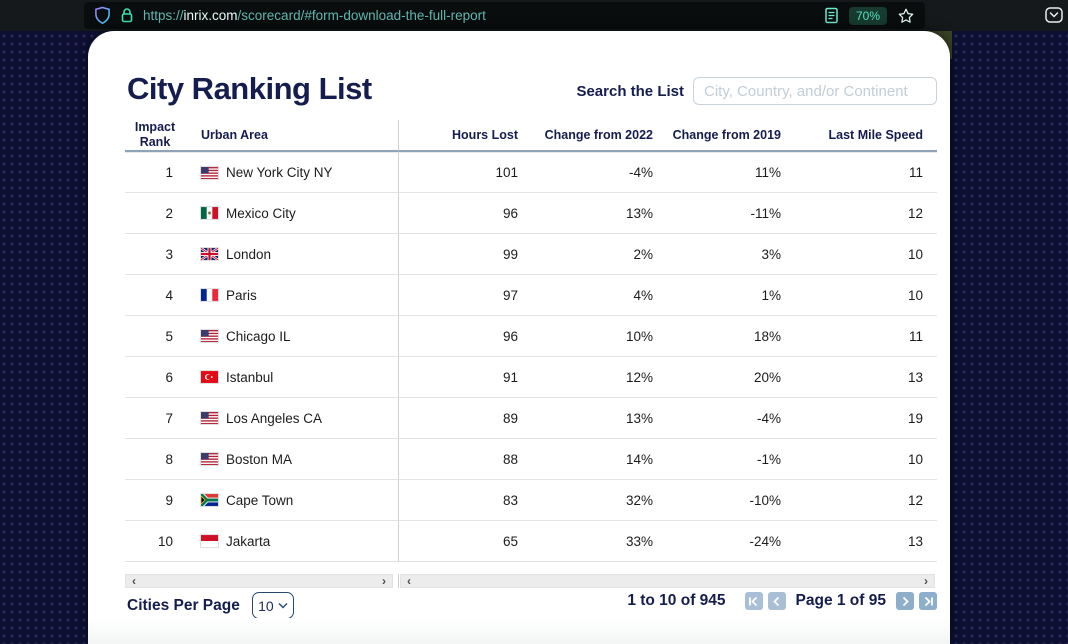 The image size is (1068, 644). I want to click on reader-mode-icon, so click(831, 15).